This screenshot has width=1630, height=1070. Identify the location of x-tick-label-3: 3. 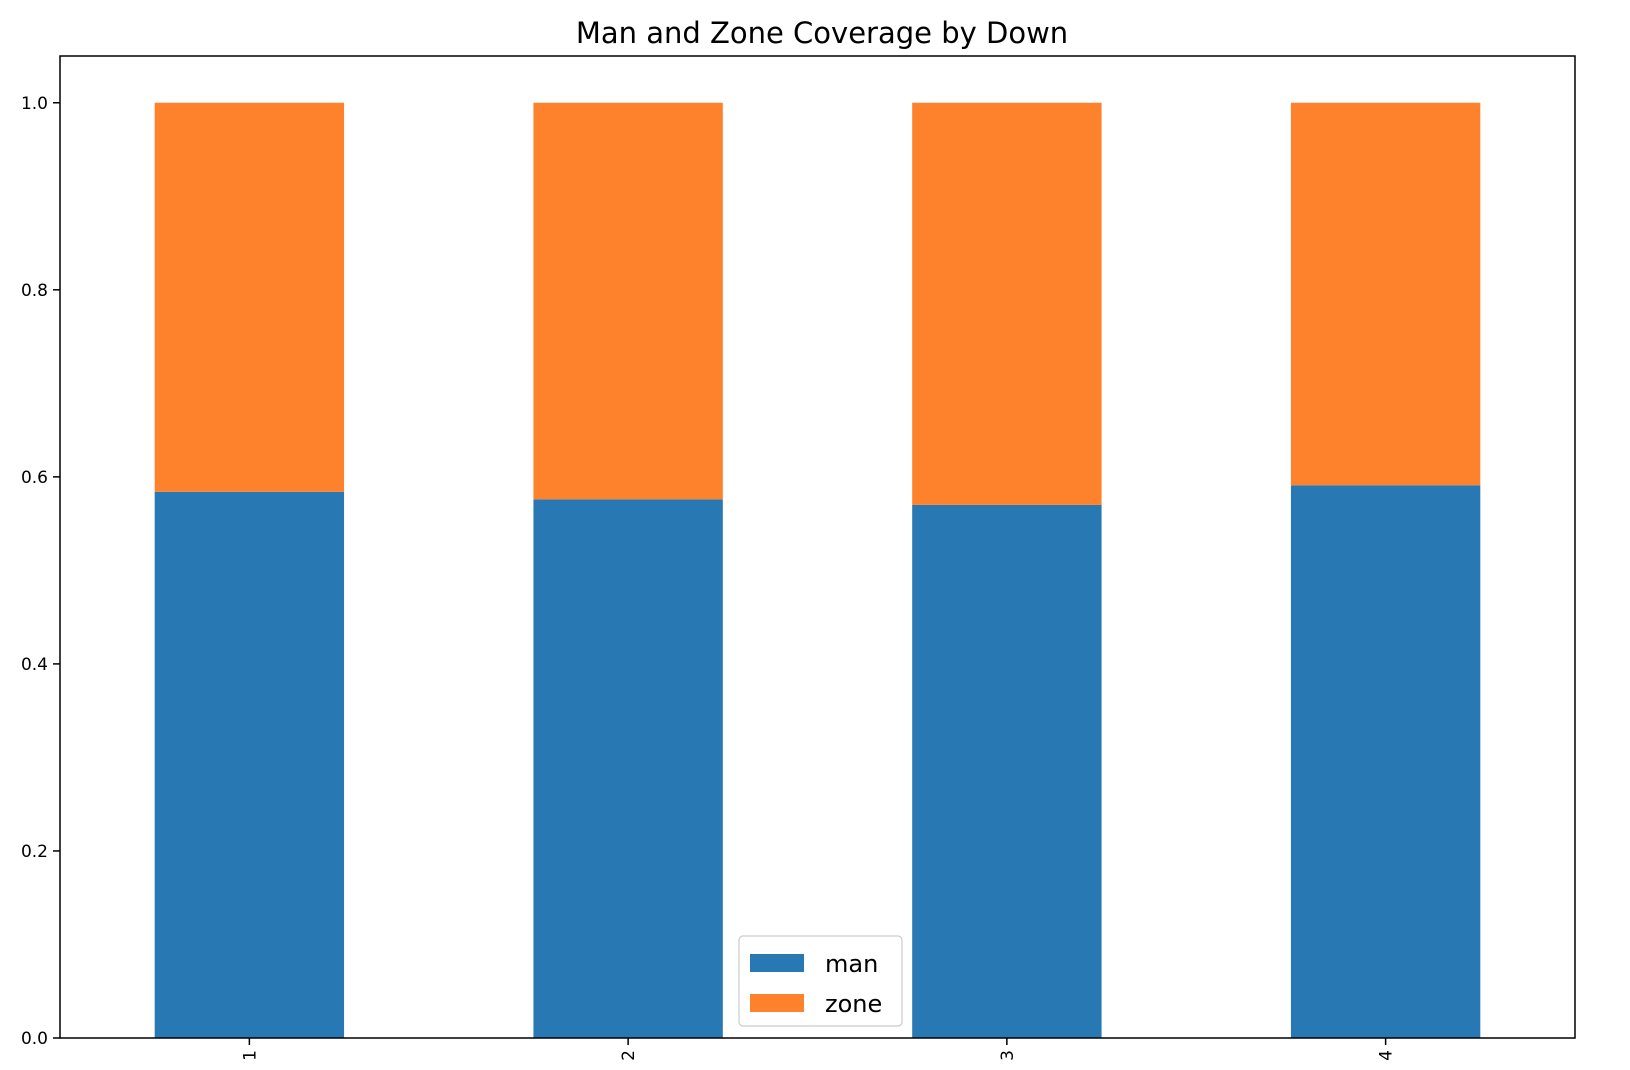
(1008, 1055).